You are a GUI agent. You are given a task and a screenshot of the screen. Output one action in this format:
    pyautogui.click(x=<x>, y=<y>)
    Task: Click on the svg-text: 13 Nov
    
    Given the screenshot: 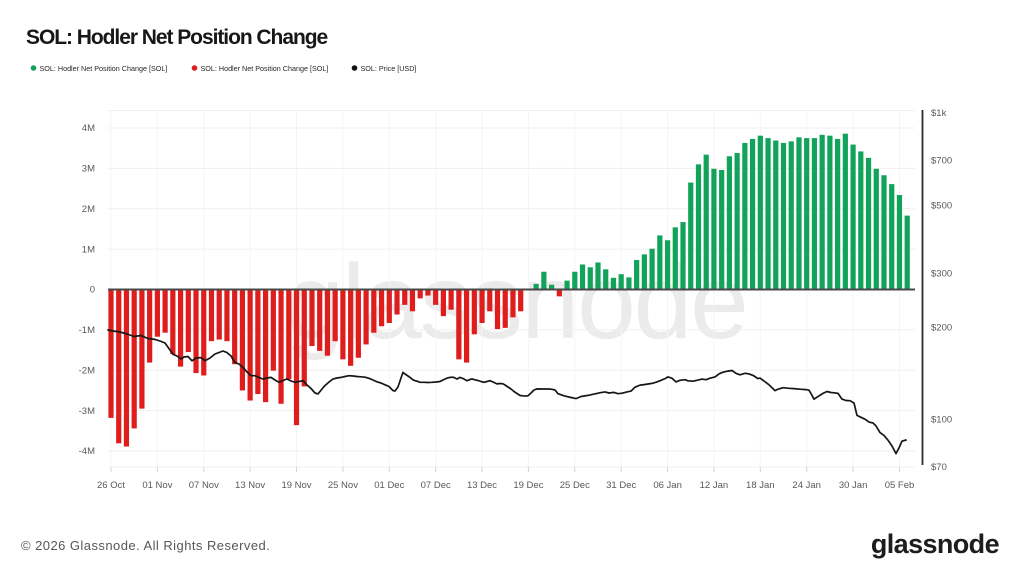 What is the action you would take?
    pyautogui.click(x=250, y=485)
    